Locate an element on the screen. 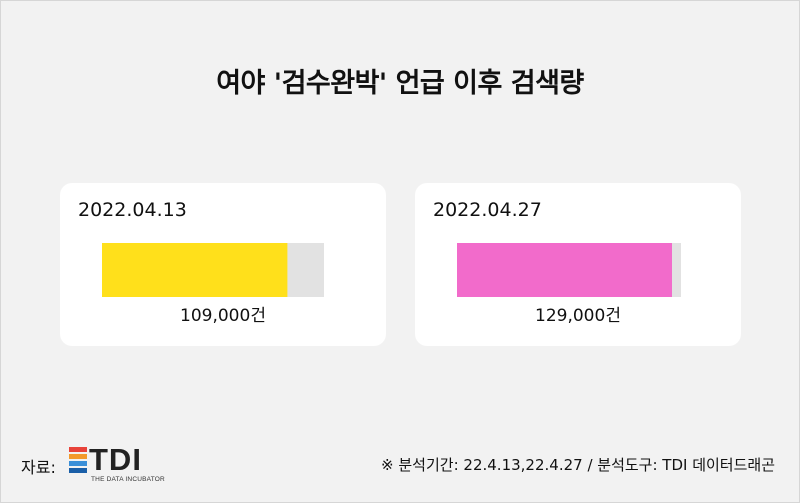 Image resolution: width=800 pixels, height=503 pixels. card-date: 2022.04.13 is located at coordinates (132, 210).